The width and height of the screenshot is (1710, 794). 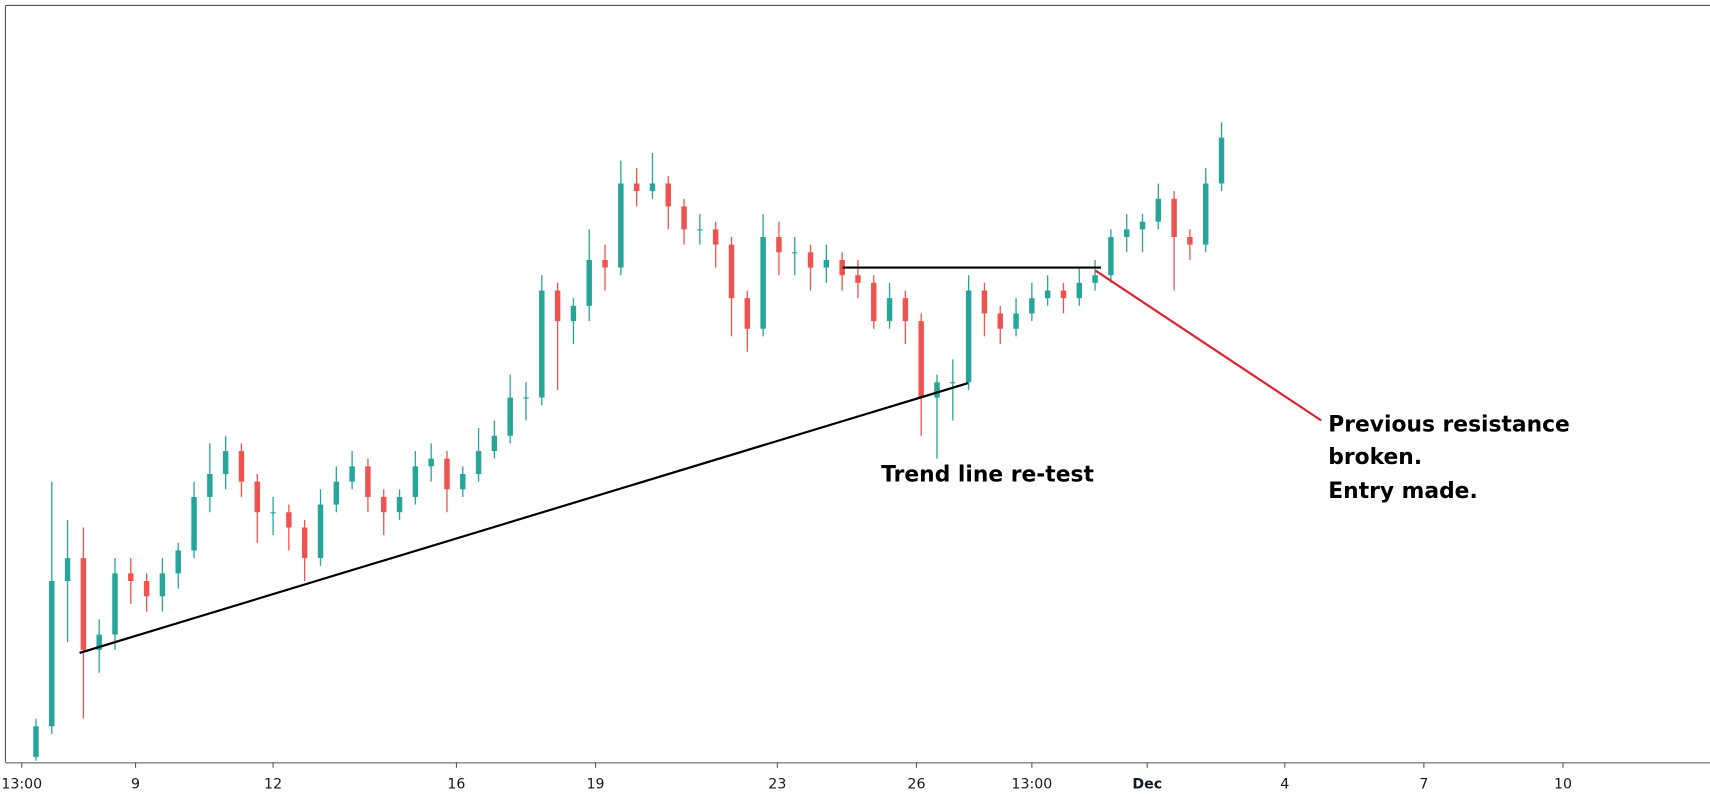 What do you see at coordinates (987, 475) in the screenshot?
I see `annotation: Trend line re-test` at bounding box center [987, 475].